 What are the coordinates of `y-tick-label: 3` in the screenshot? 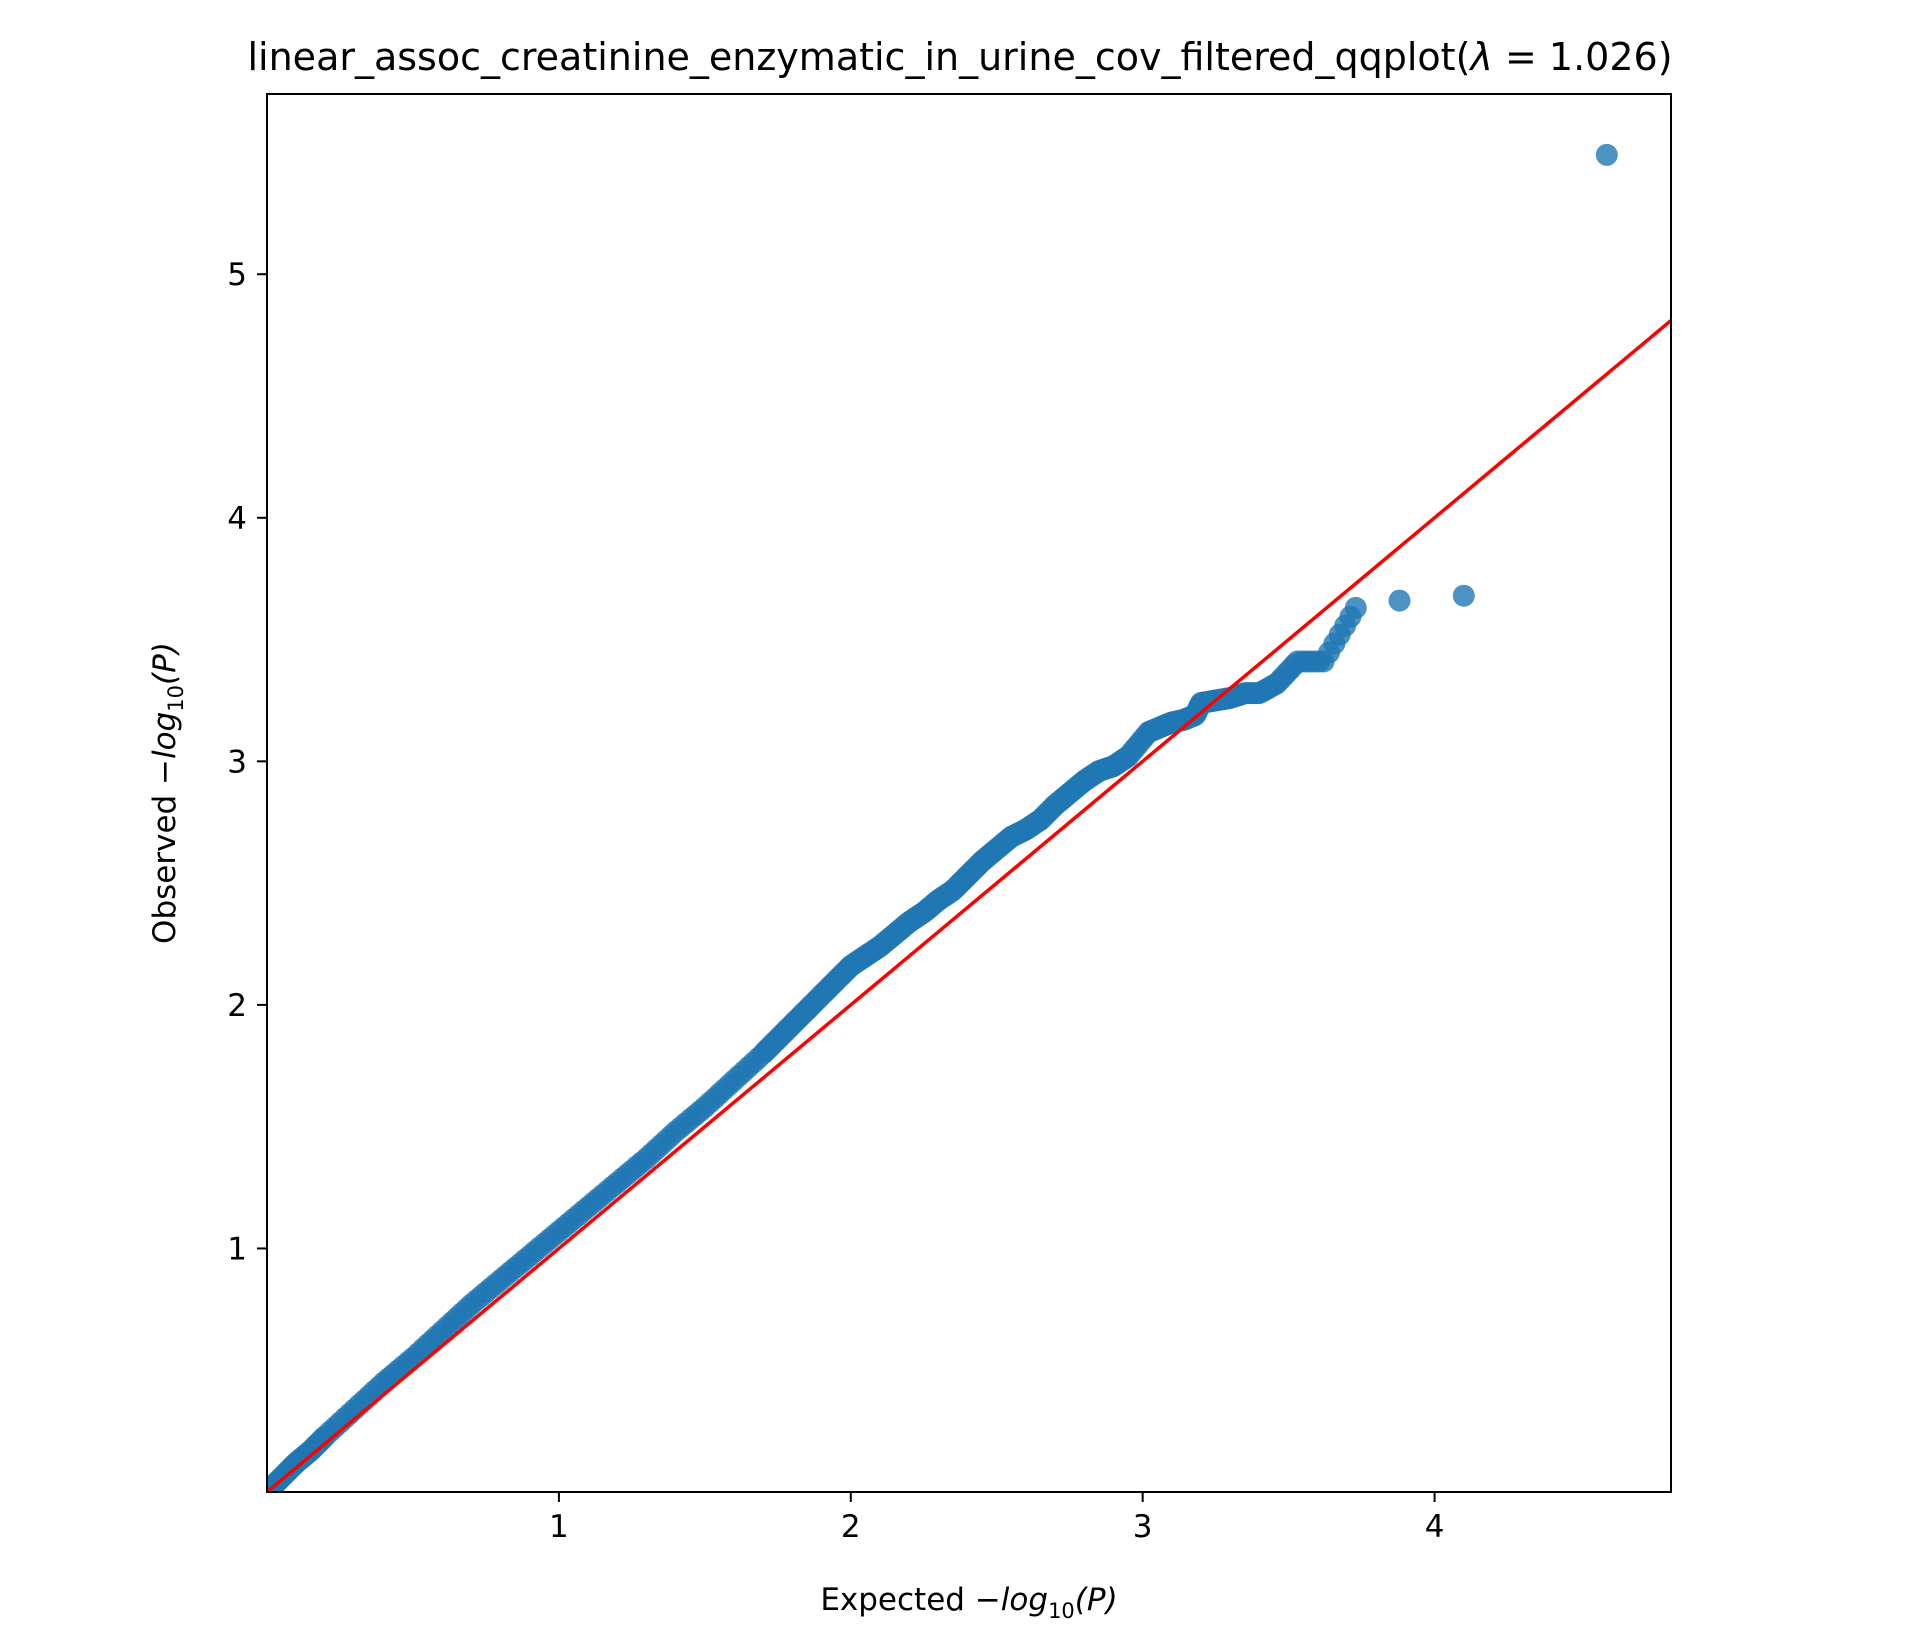 It's located at (237, 762).